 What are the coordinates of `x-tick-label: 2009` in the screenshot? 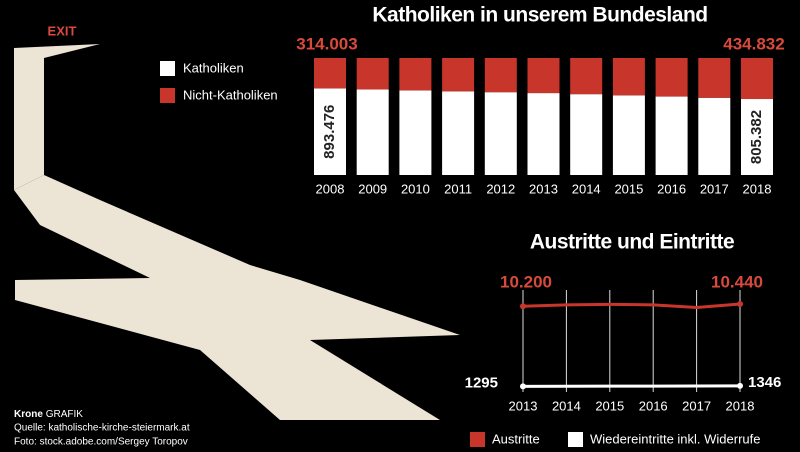 It's located at (372, 188).